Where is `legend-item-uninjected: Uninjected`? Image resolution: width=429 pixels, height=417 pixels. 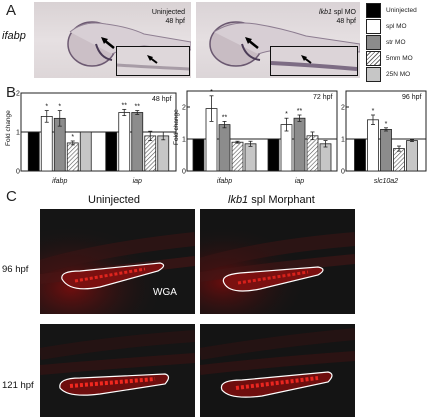 legend-item-uninjected: Uninjected is located at coordinates (391, 10).